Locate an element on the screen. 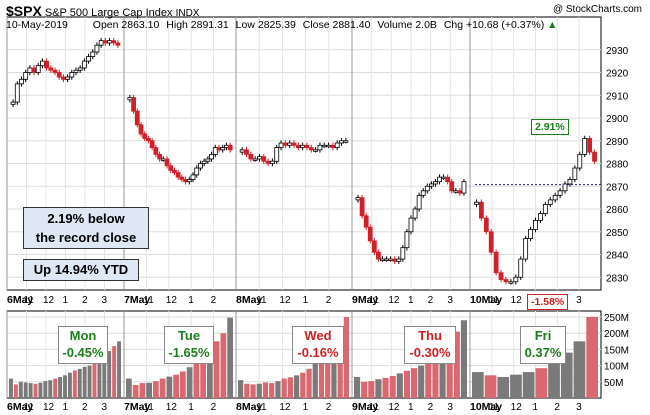 This screenshot has height=415, width=650. price-x-label: 1 is located at coordinates (191, 300).